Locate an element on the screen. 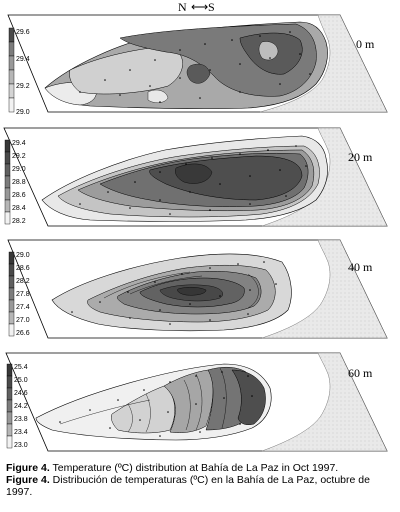 The height and width of the screenshot is (512, 400). colorbar-tick: 25.0 is located at coordinates (21, 380).